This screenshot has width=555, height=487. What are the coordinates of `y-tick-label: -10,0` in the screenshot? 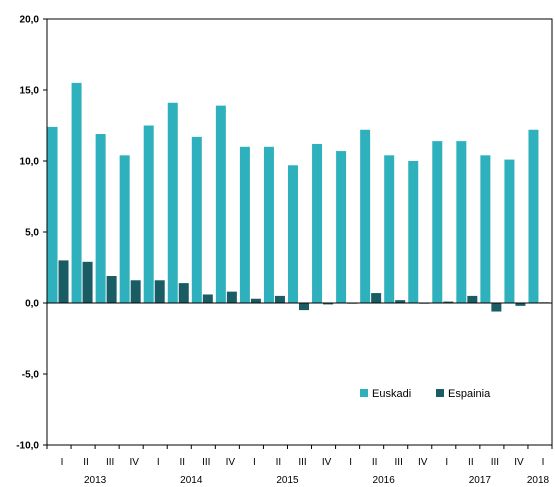 It's located at (27, 446).